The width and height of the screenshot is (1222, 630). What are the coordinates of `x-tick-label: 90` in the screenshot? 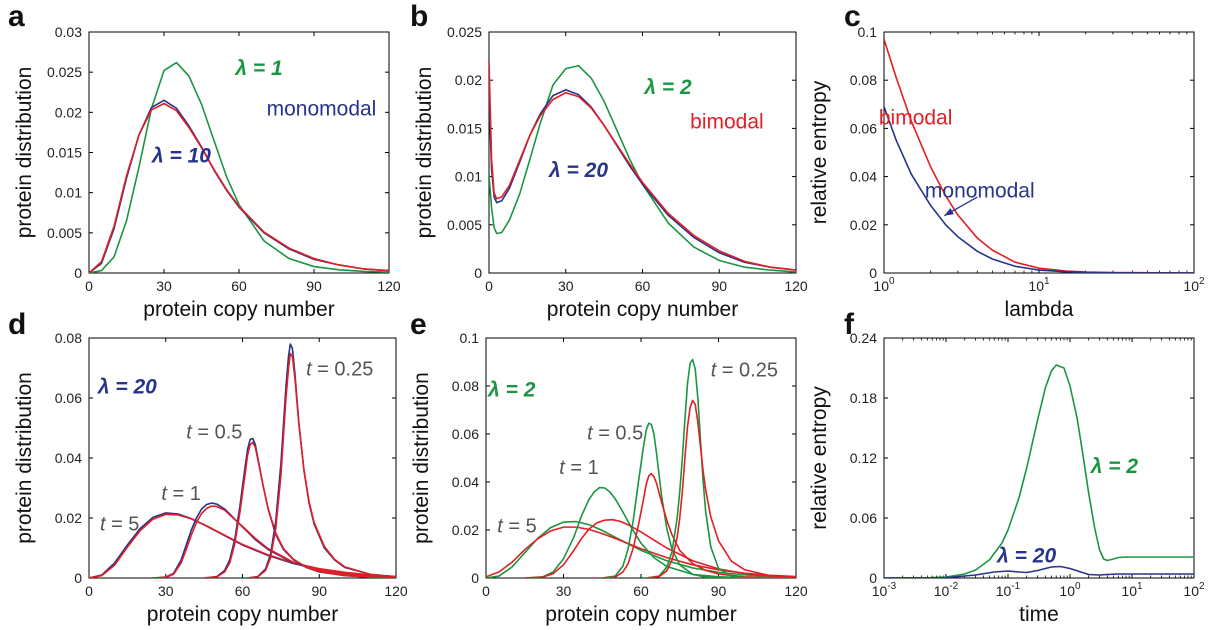 It's located at (719, 286).